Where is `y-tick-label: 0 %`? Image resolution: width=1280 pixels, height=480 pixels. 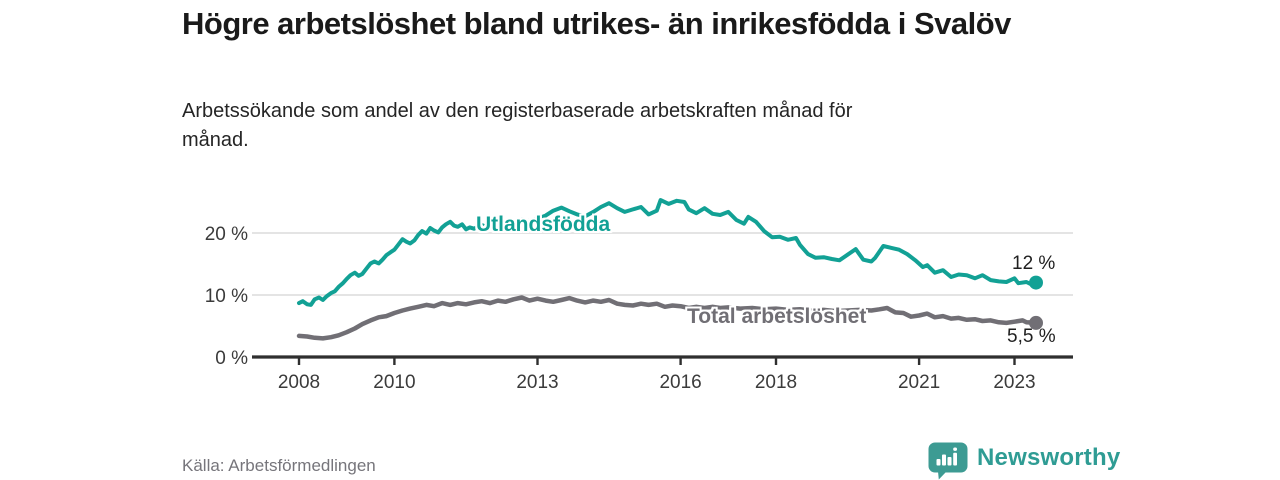 y-tick-label: 0 % is located at coordinates (231, 358).